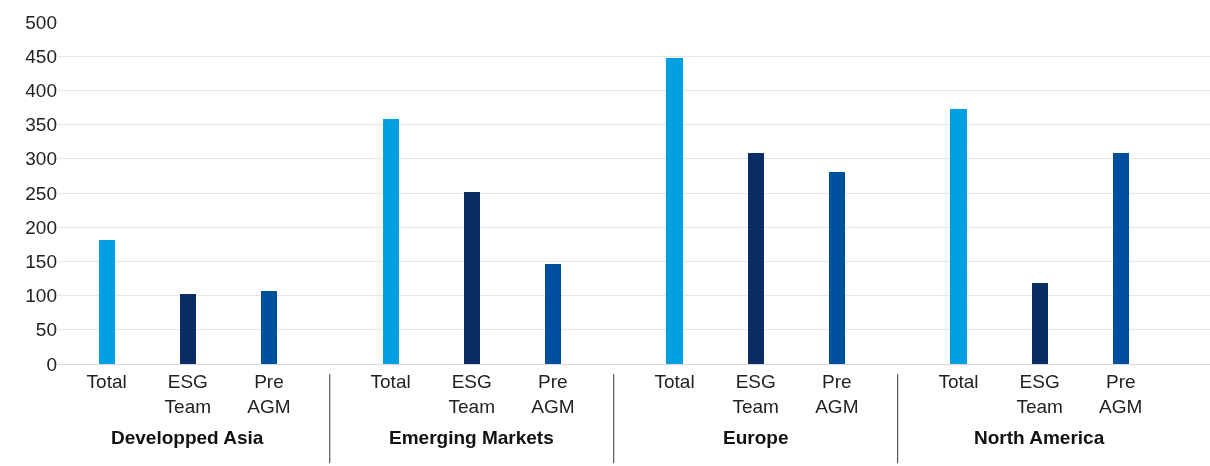  Describe the element at coordinates (41, 125) in the screenshot. I see `y-tick-label: 350` at that location.